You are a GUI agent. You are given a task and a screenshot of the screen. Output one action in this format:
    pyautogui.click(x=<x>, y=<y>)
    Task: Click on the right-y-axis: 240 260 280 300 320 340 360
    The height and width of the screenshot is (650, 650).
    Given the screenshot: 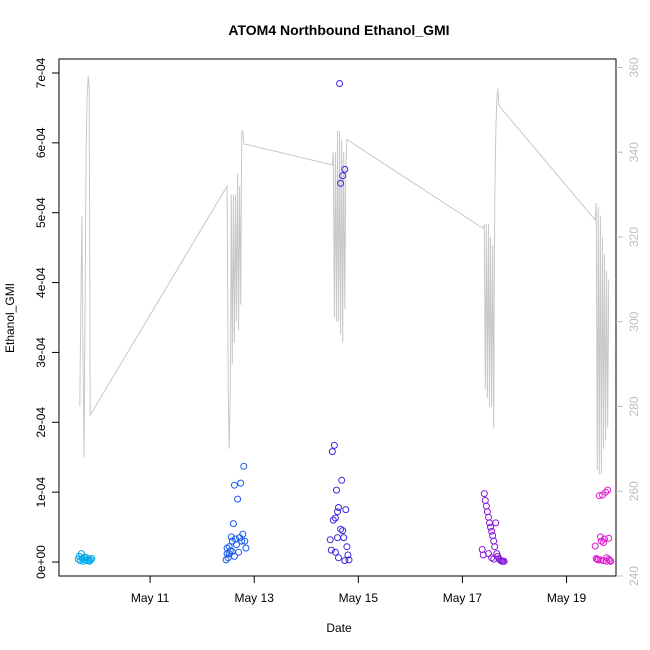 What is the action you would take?
    pyautogui.click(x=628, y=321)
    